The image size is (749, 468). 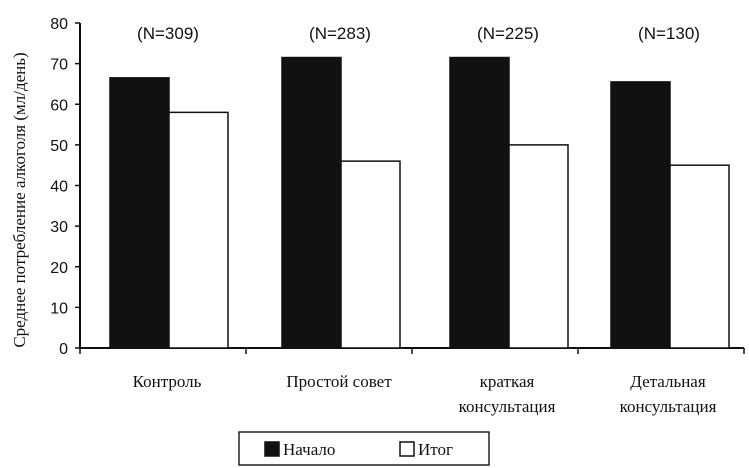 I want to click on y-tick-label: 50, so click(x=59, y=146).